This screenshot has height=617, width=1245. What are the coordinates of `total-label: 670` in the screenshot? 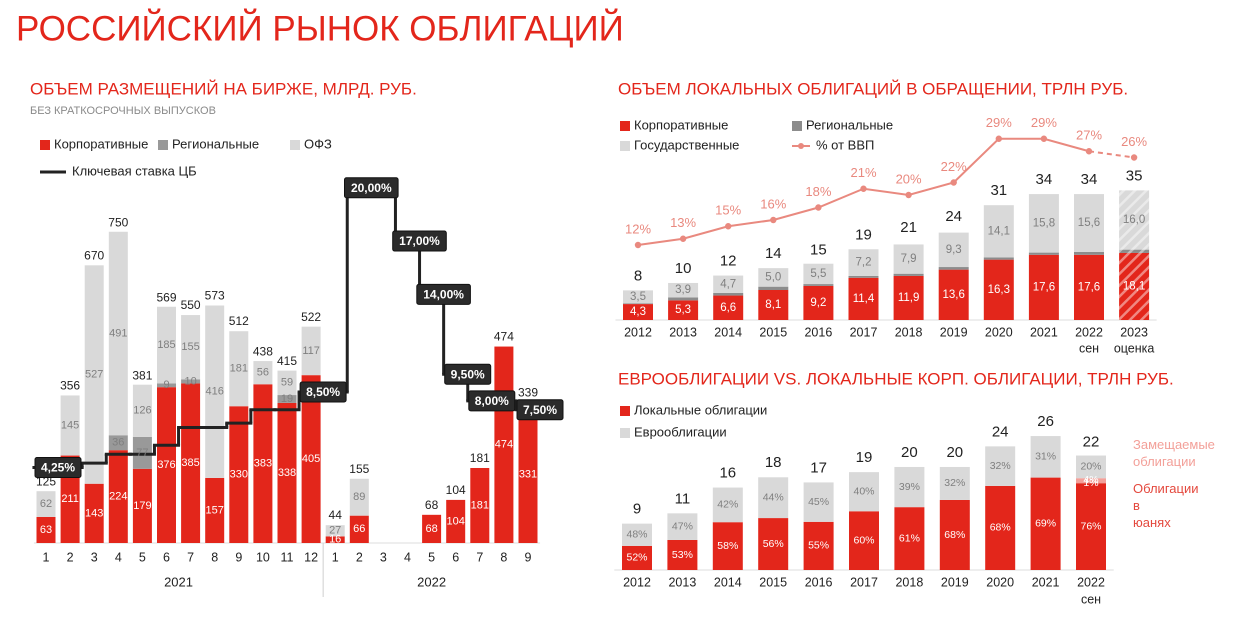 It's located at (94, 255).